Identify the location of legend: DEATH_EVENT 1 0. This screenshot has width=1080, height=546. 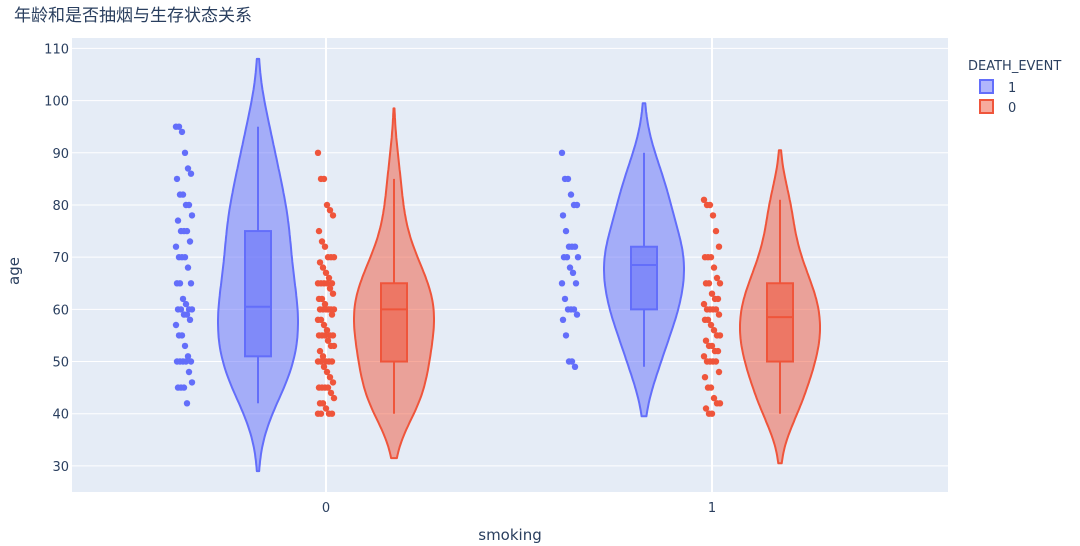
(1014, 87).